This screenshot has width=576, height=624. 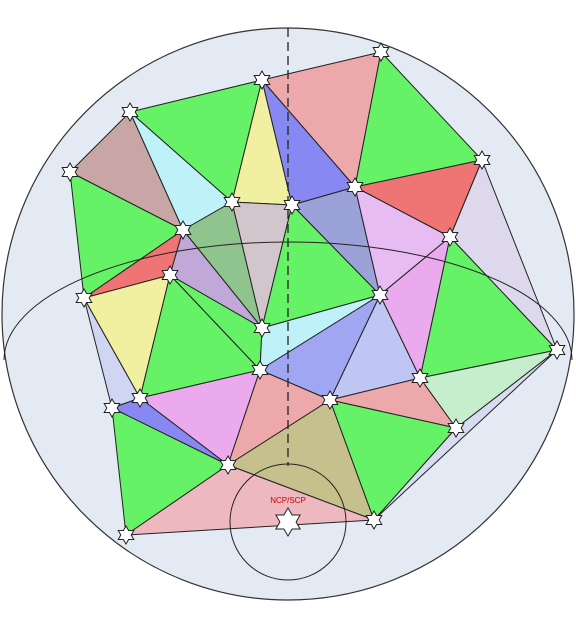 I want to click on pole-circle, so click(x=288, y=522).